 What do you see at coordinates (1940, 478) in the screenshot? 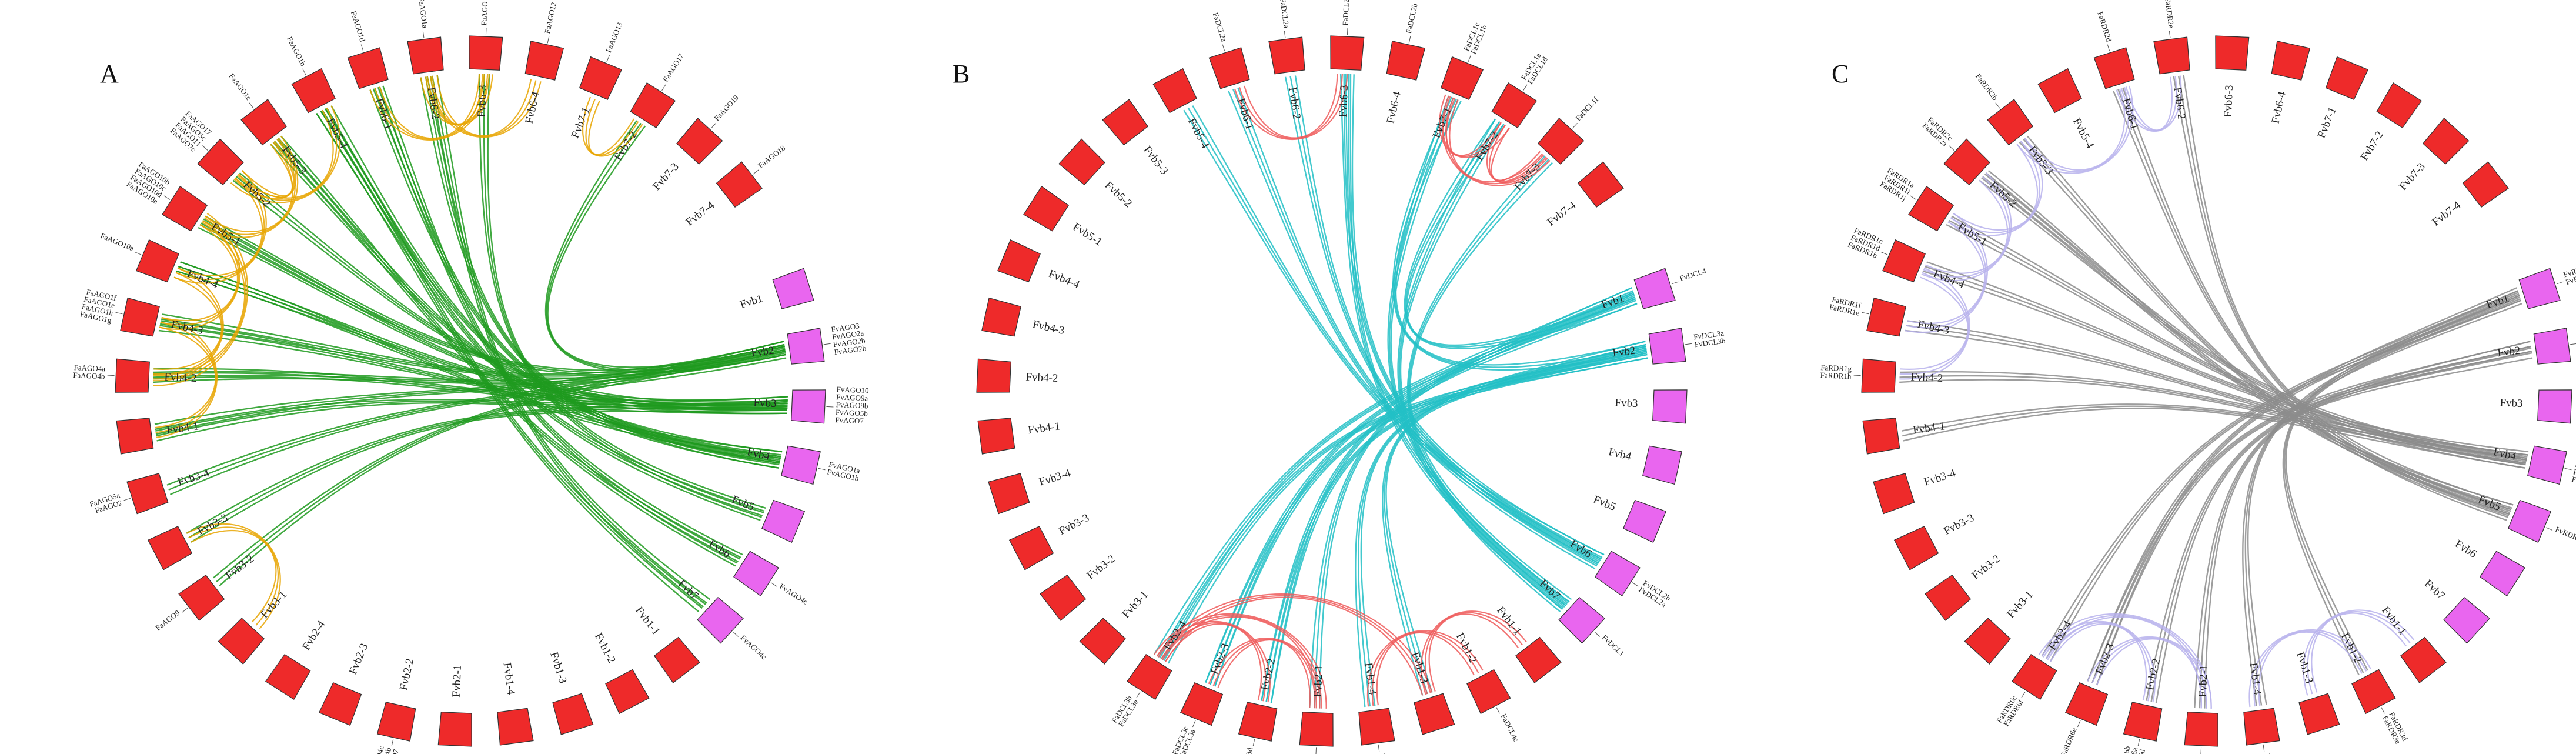
I see `chromosome-label: Fvb3-4` at bounding box center [1940, 478].